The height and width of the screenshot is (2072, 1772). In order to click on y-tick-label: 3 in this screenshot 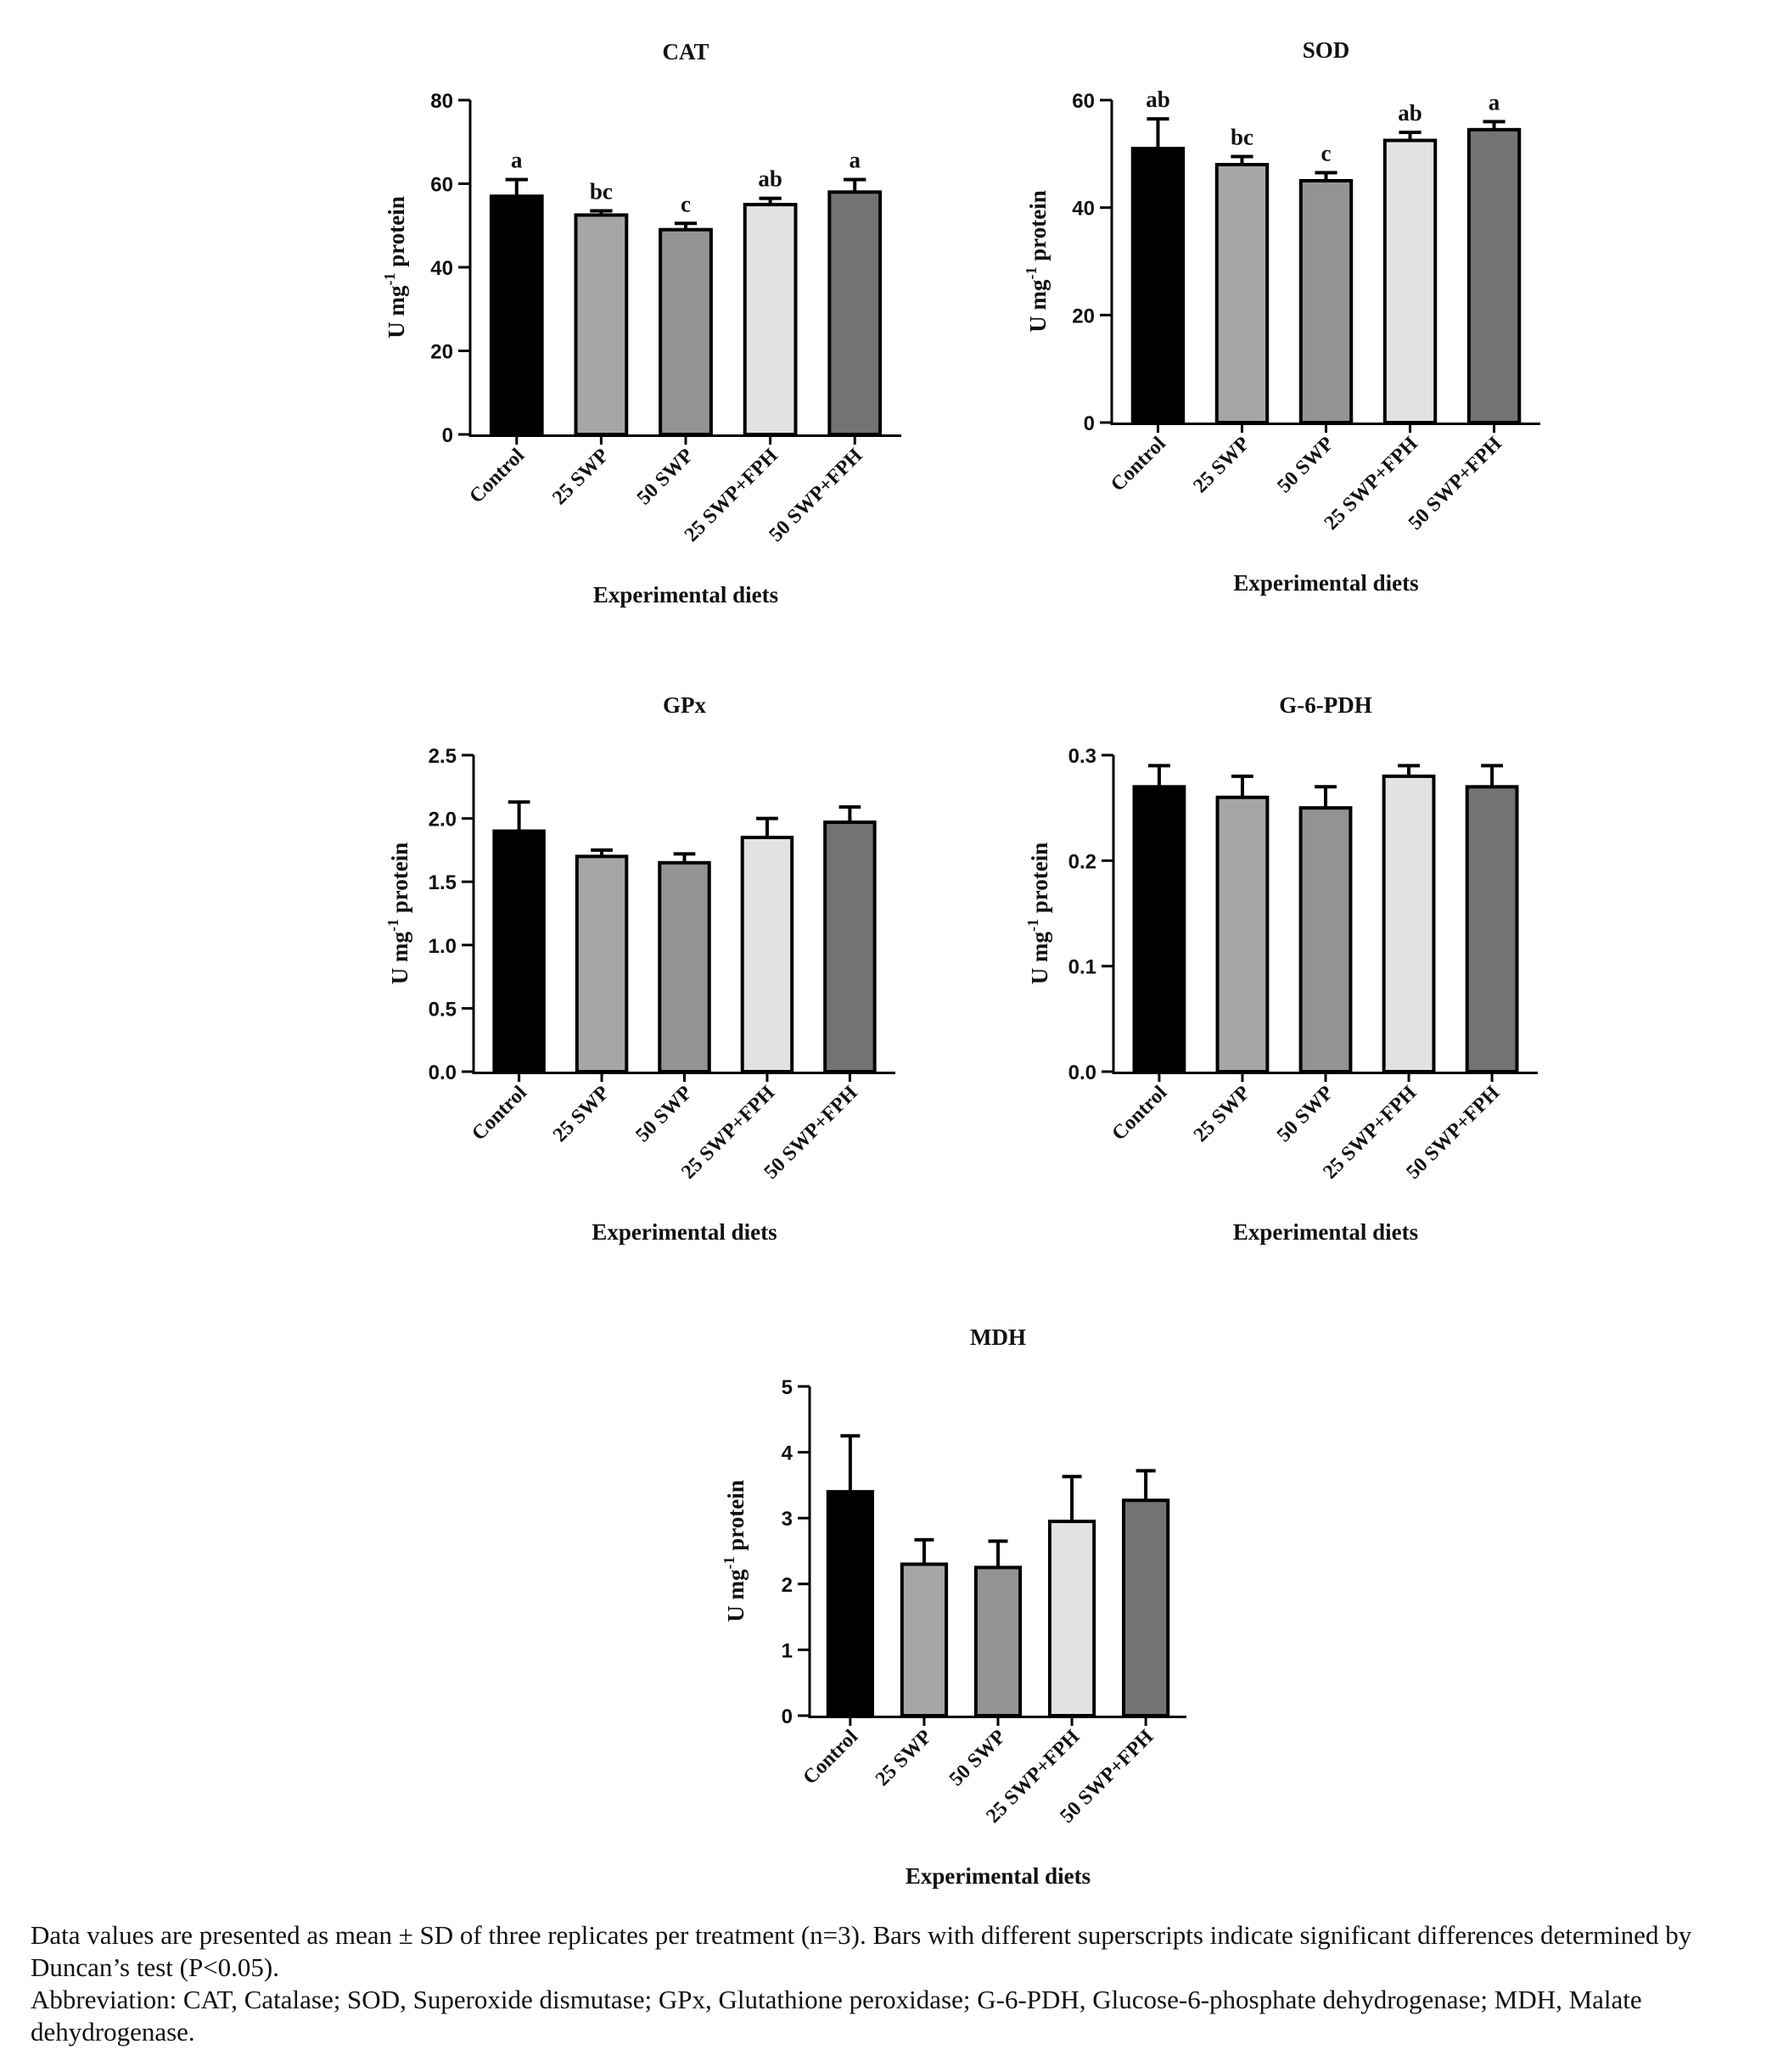, I will do `click(788, 1519)`.